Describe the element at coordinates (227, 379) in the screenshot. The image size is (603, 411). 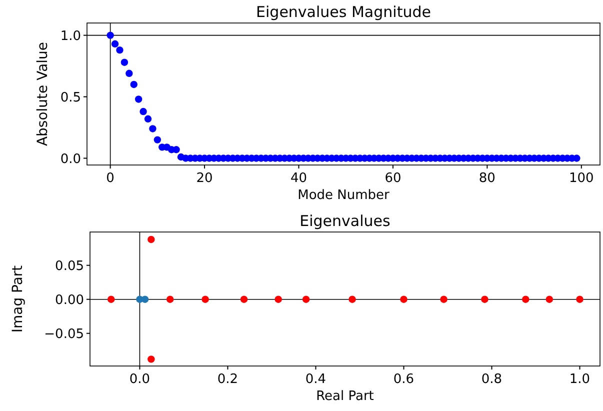
I see `x-tick-label: 0.2` at that location.